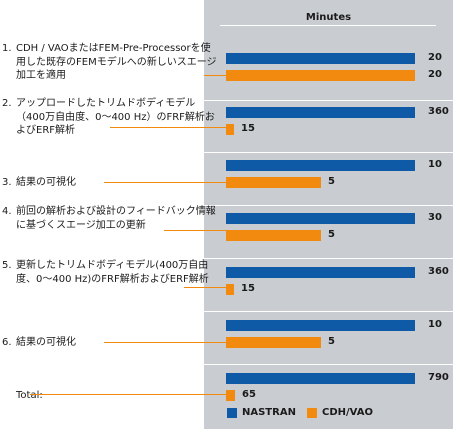  I want to click on task-number: 5., so click(7, 265).